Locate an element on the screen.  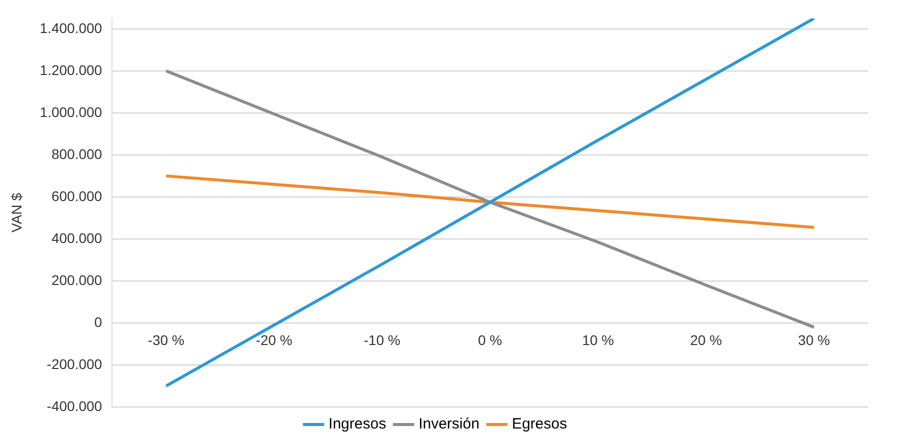
x-tick-label: 10 % is located at coordinates (598, 340).